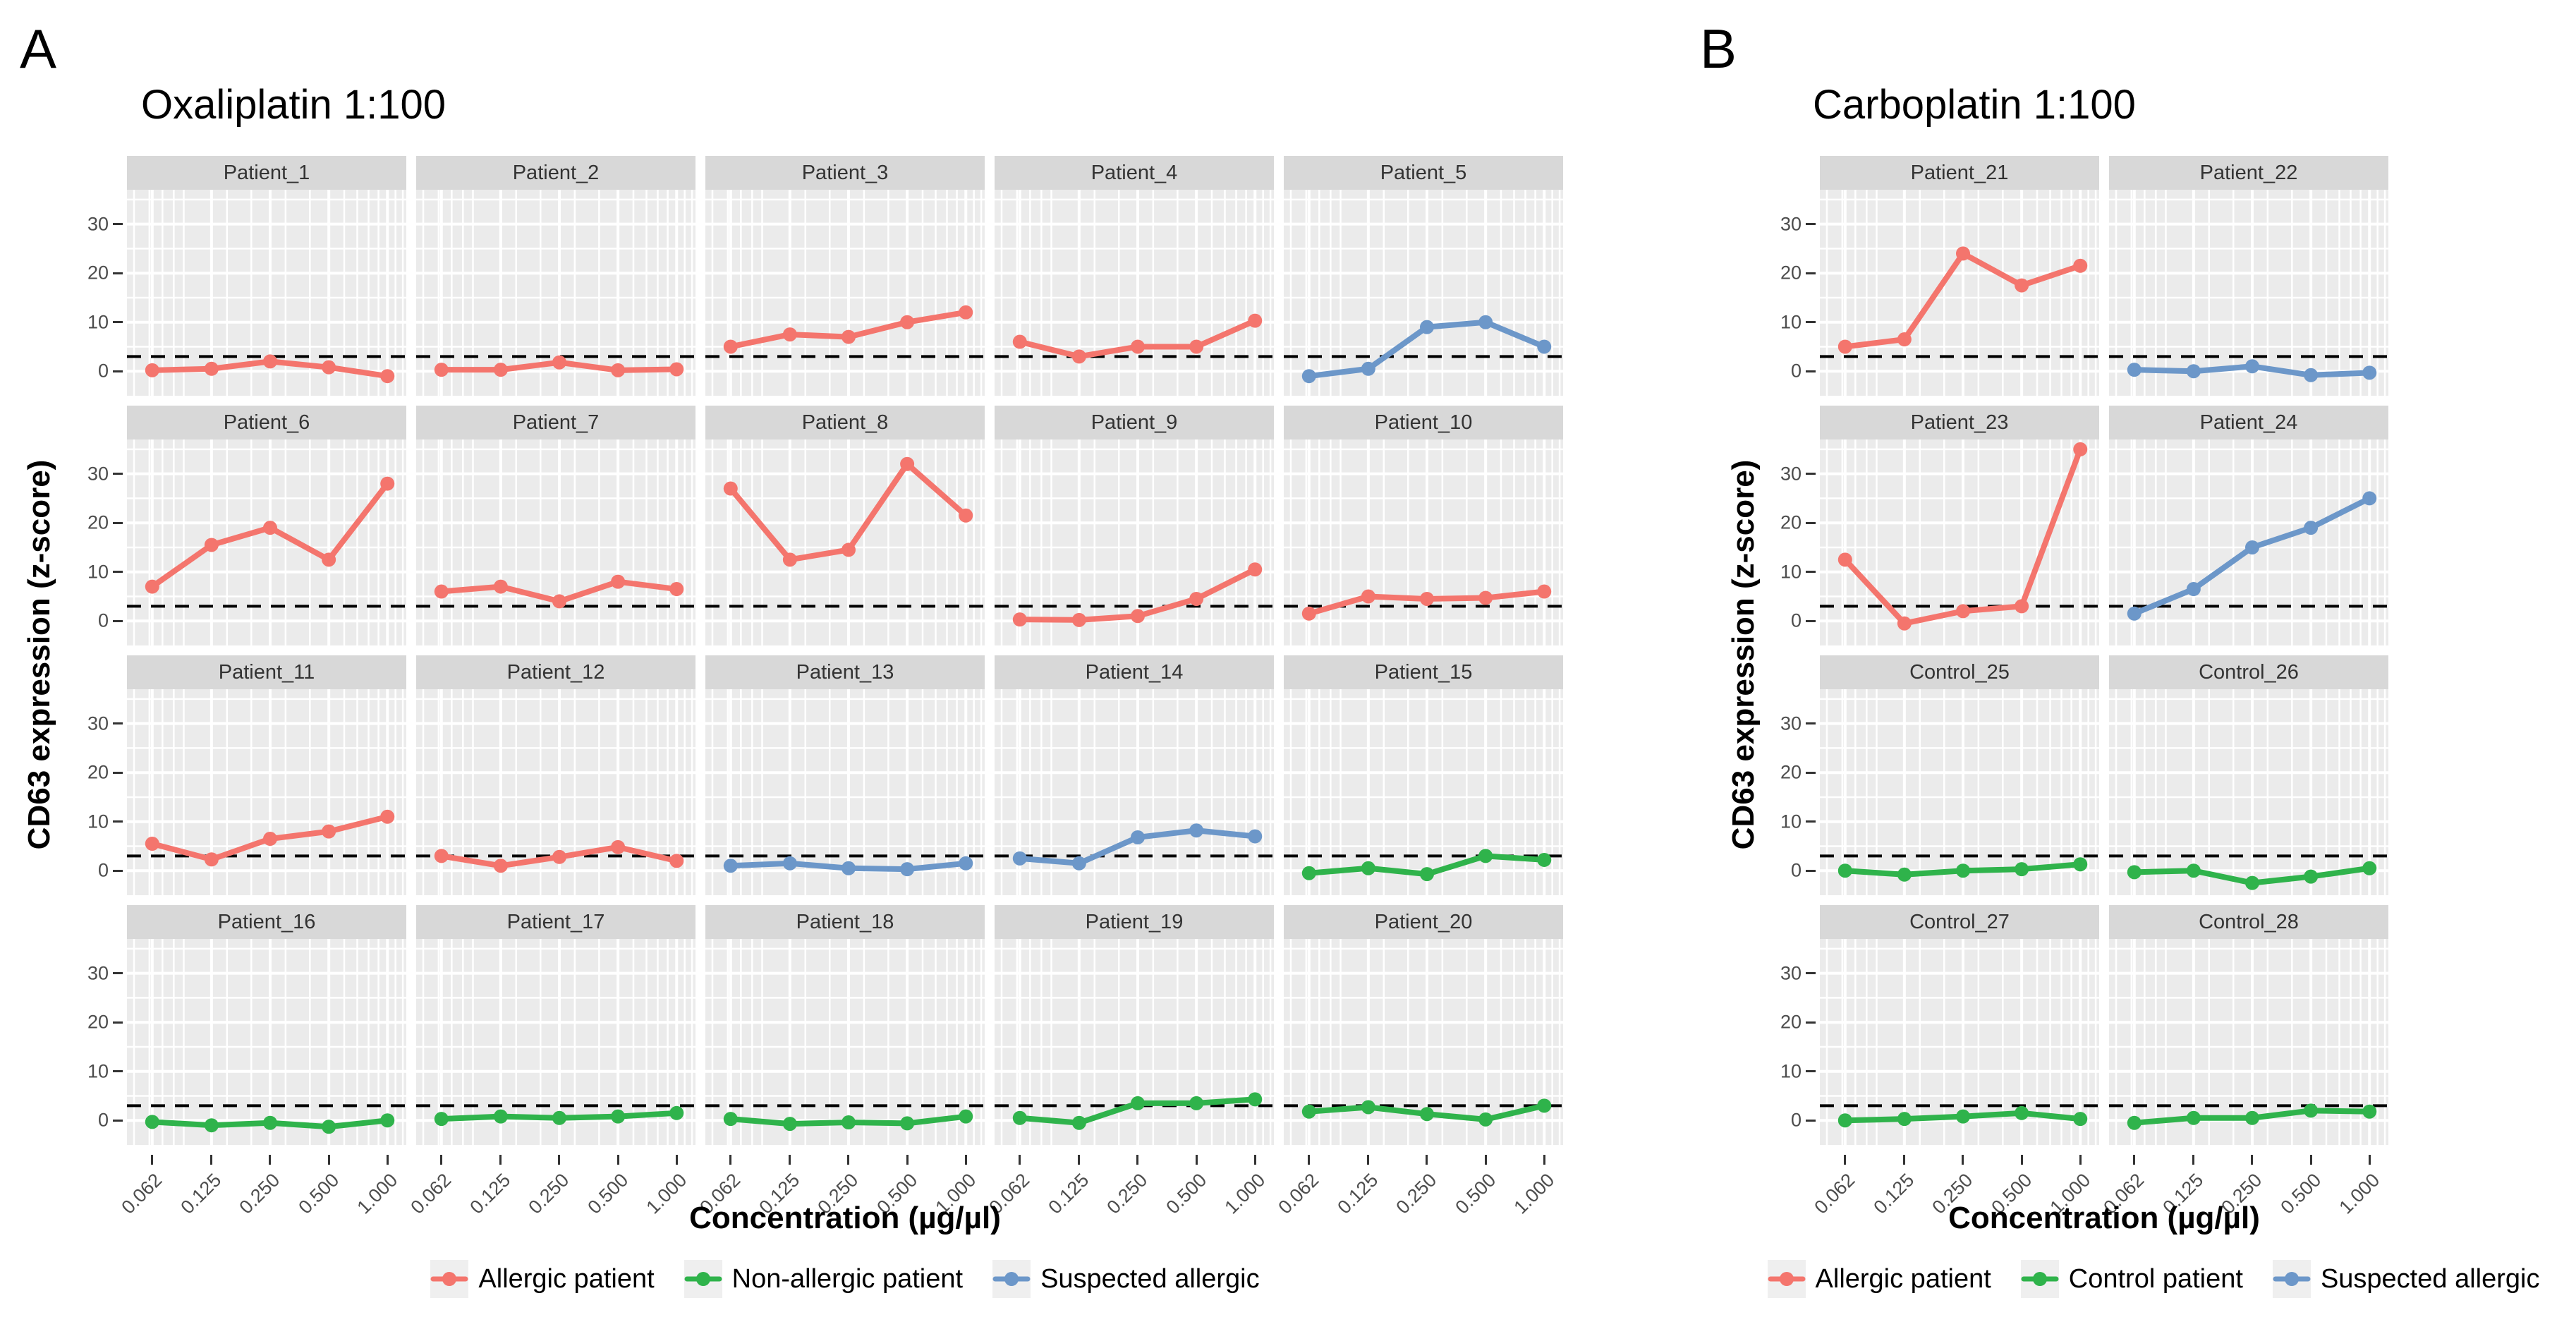 Image resolution: width=2576 pixels, height=1322 pixels. I want to click on facet-patient_17: Patient_17, so click(555, 1025).